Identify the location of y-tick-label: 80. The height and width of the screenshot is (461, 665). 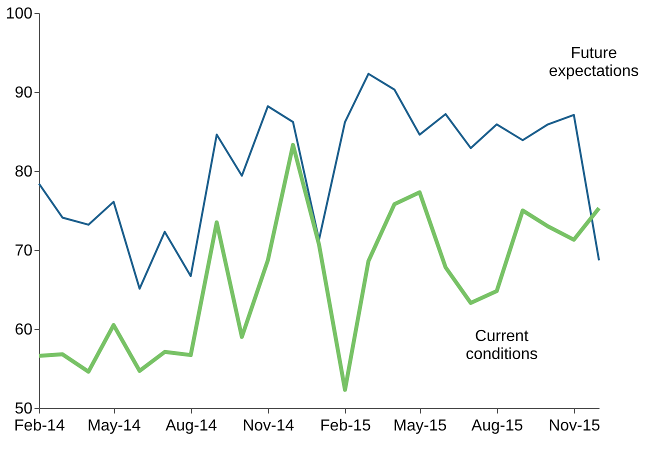
(23, 172).